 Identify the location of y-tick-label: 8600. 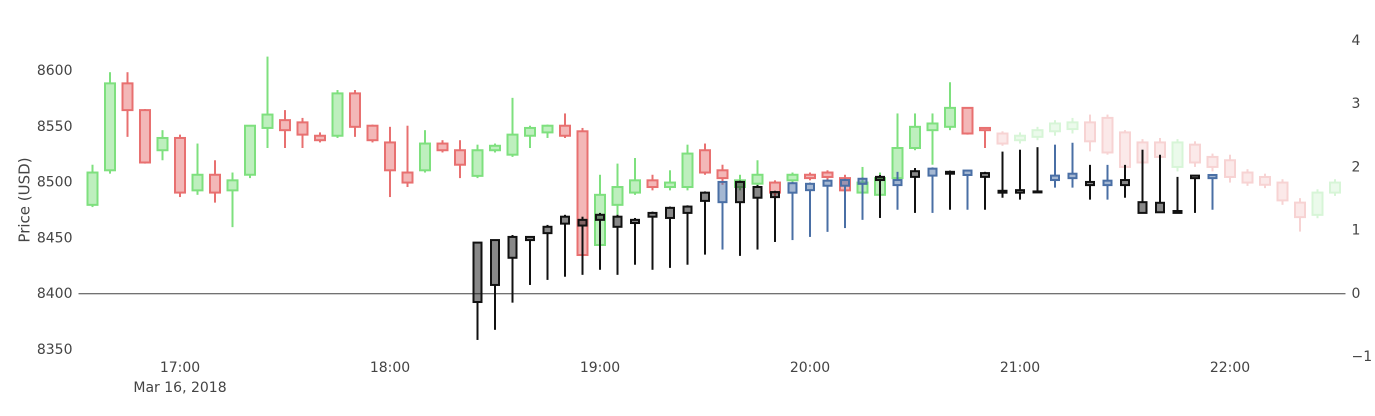
(55, 71).